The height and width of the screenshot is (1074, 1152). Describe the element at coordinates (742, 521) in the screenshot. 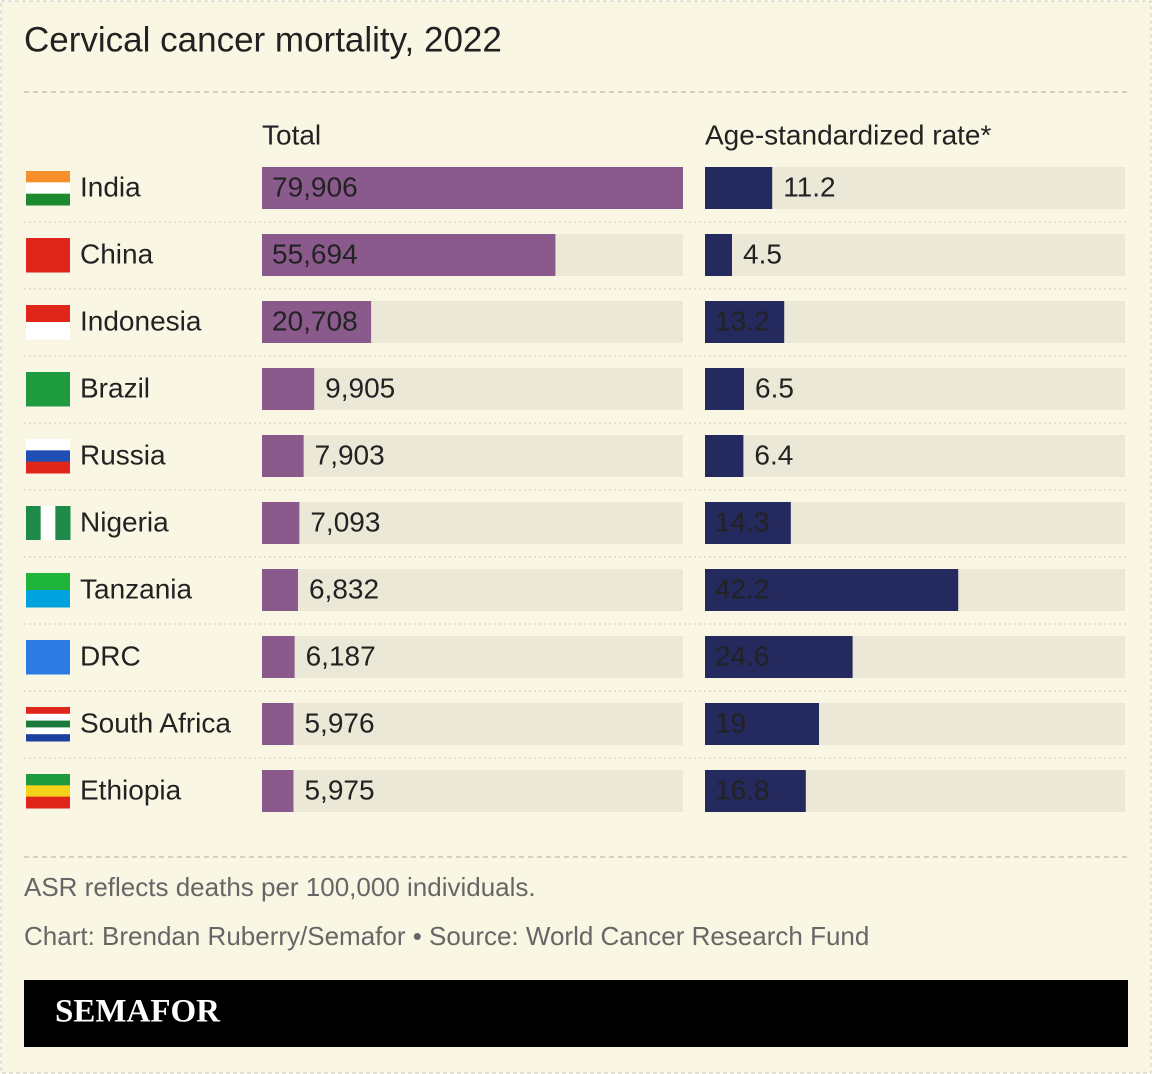

I see `value-label: 14.3` at that location.